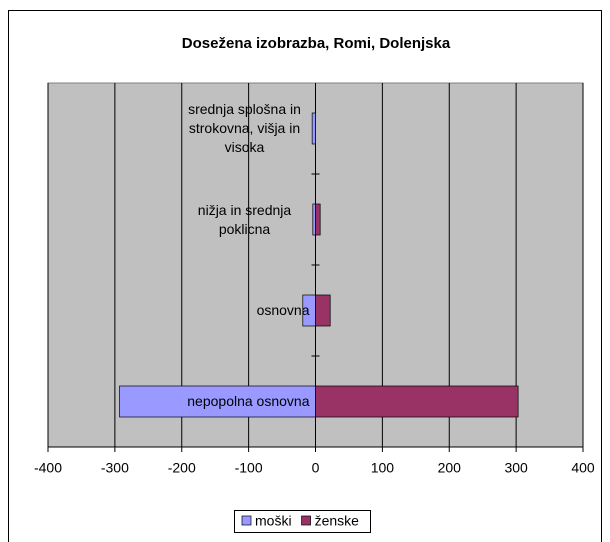 The width and height of the screenshot is (610, 542). What do you see at coordinates (337, 521) in the screenshot?
I see `legend-label: ženske` at bounding box center [337, 521].